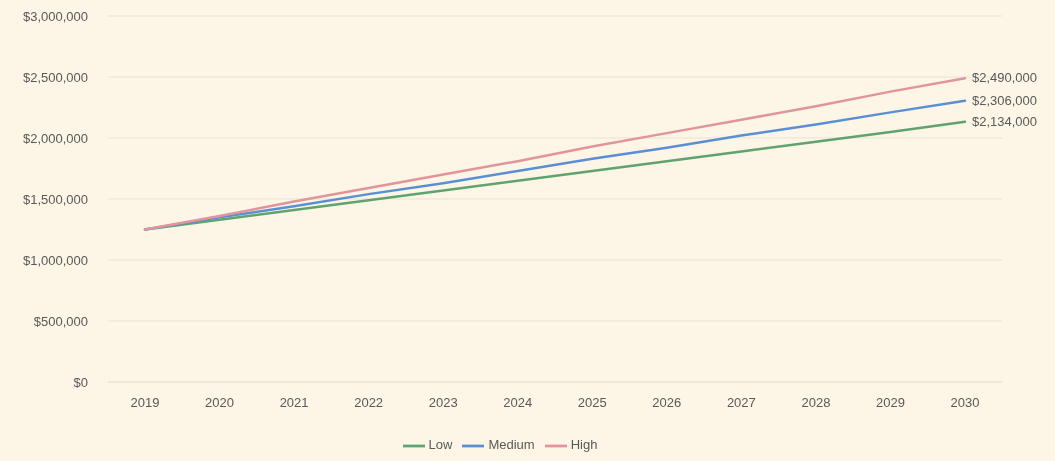 The height and width of the screenshot is (461, 1055). What do you see at coordinates (592, 403) in the screenshot?
I see `x-tick-label: 2025` at bounding box center [592, 403].